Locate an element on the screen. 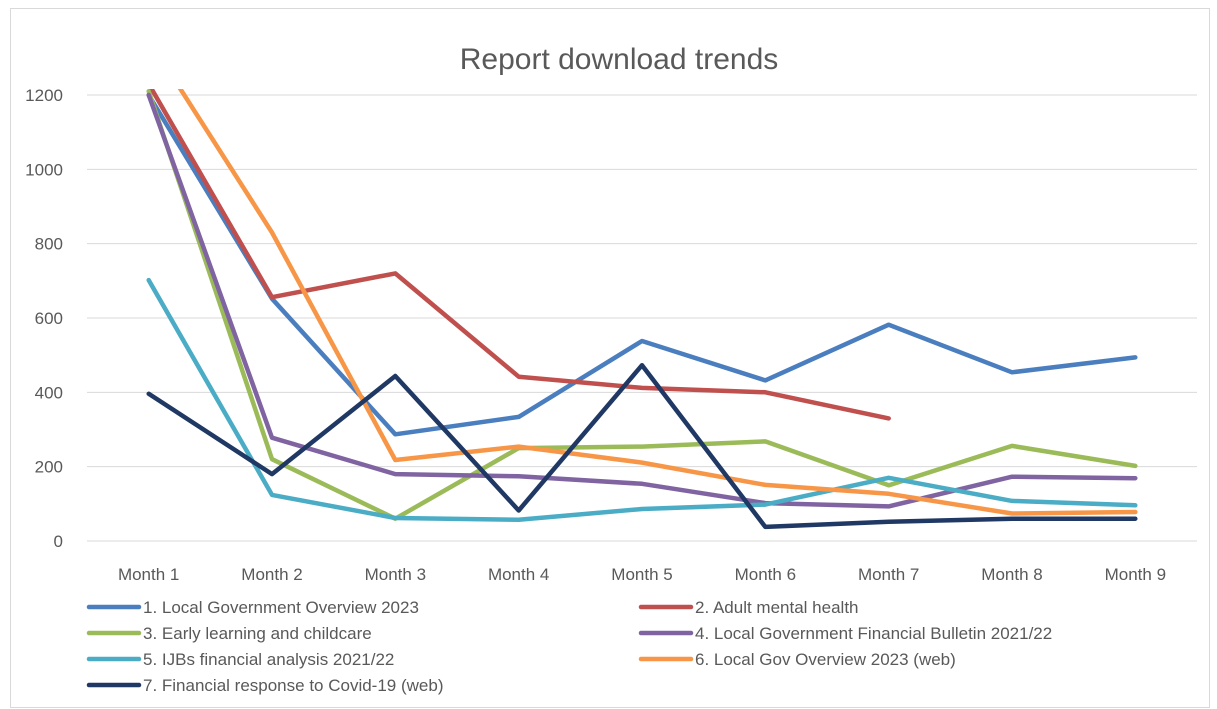 Image resolution: width=1217 pixels, height=709 pixels. y-tick-label: 800 is located at coordinates (49, 244).